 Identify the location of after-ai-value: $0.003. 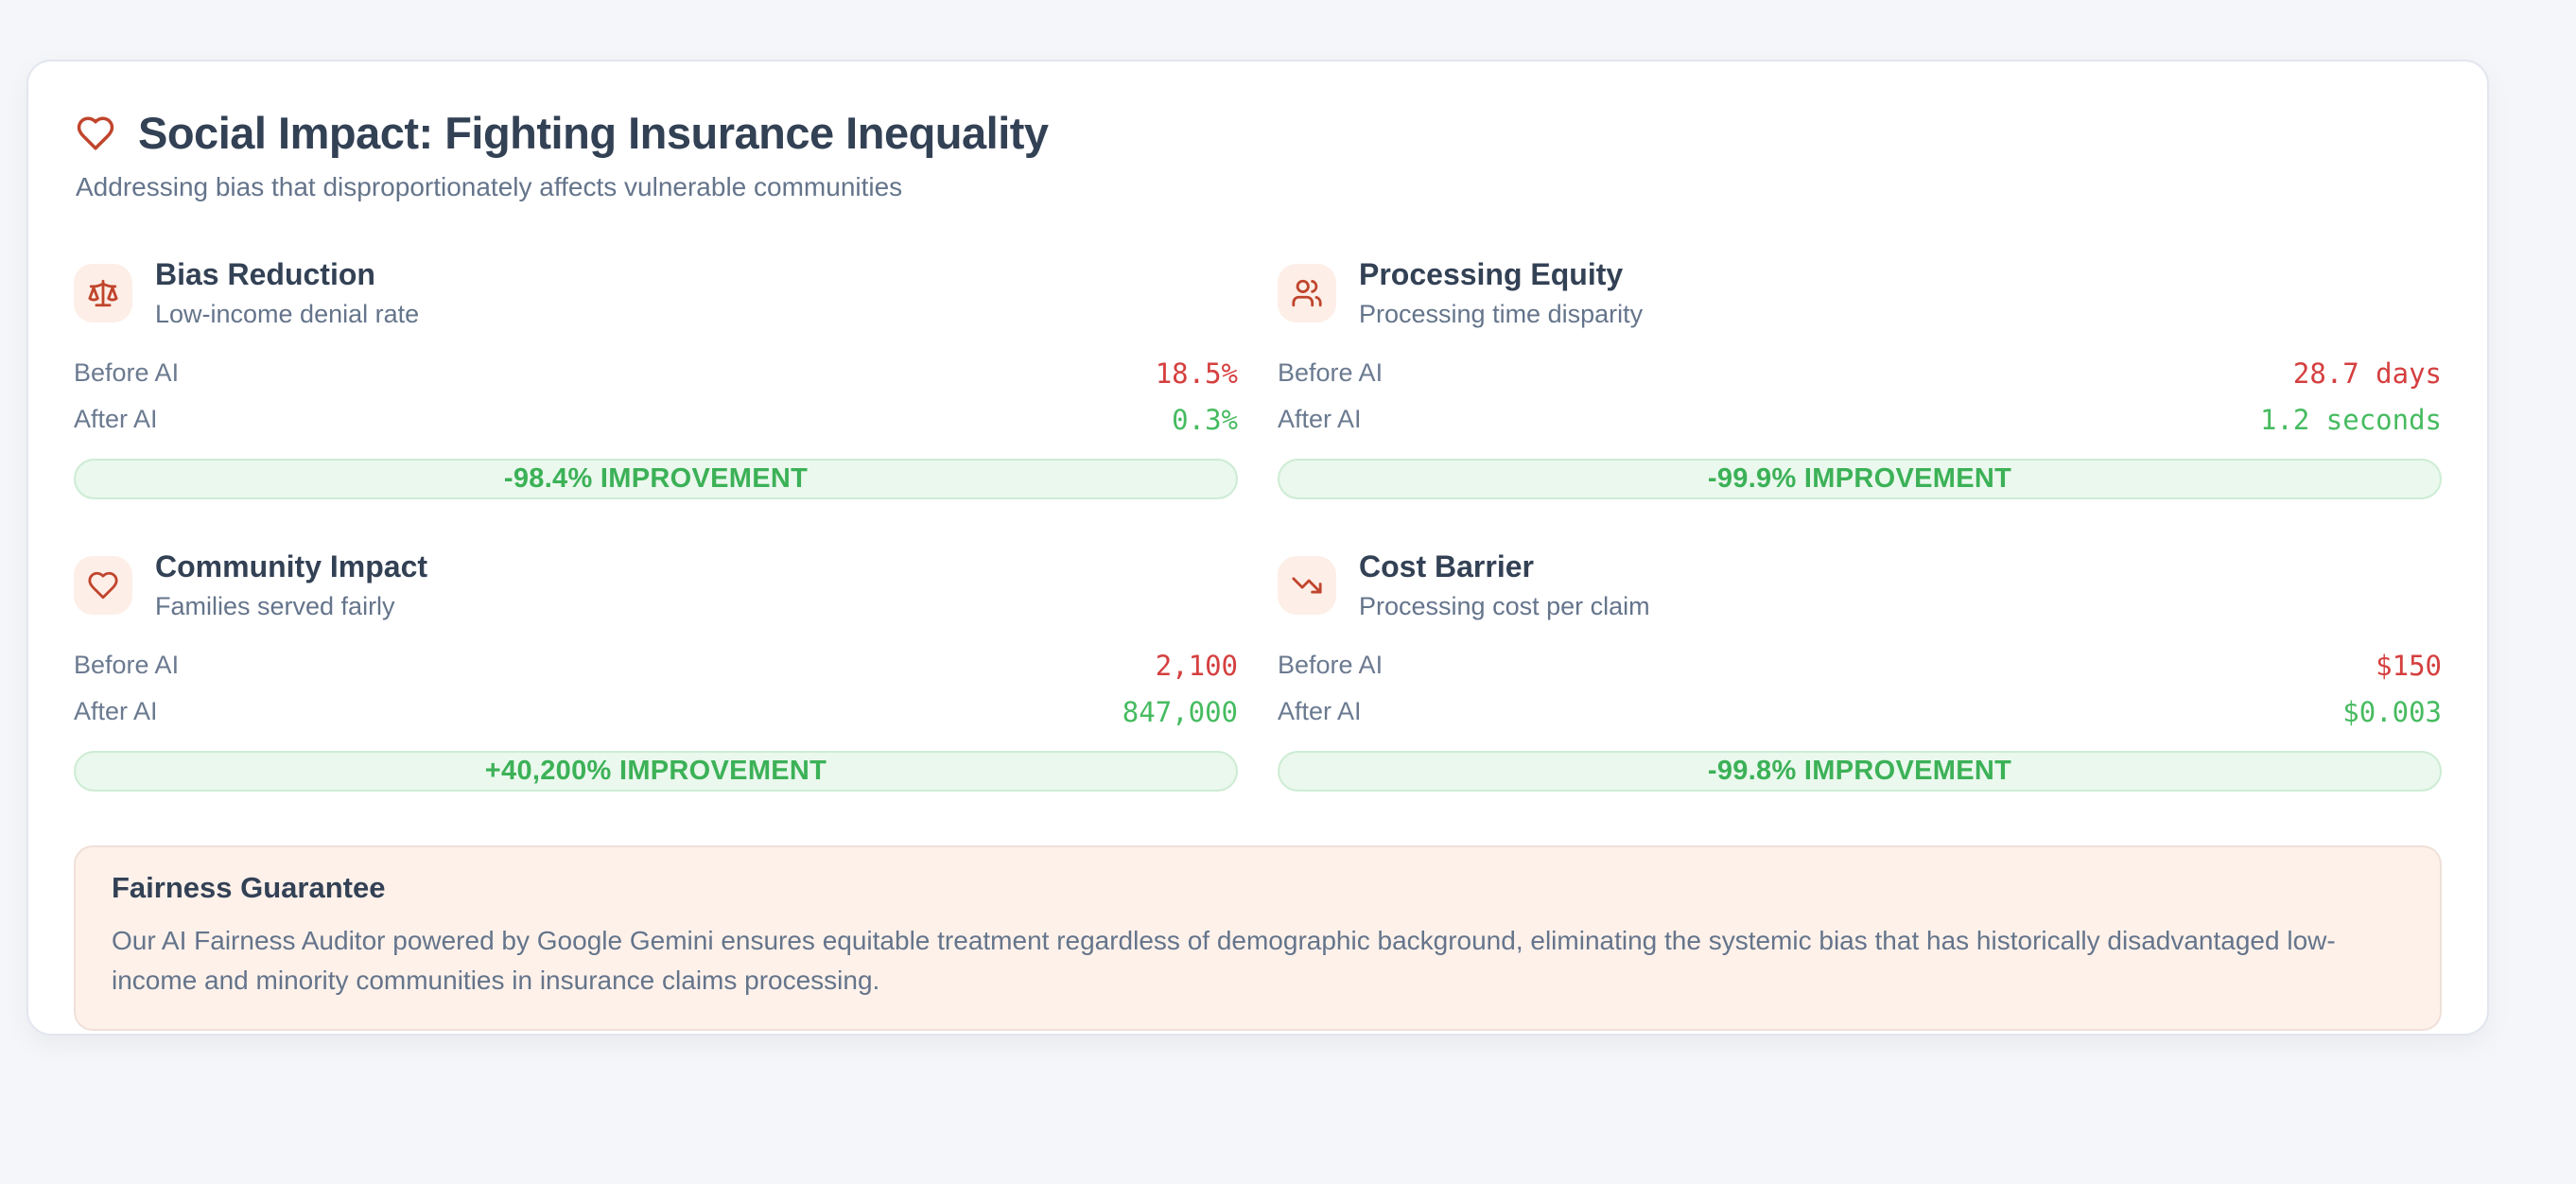
(2392, 711).